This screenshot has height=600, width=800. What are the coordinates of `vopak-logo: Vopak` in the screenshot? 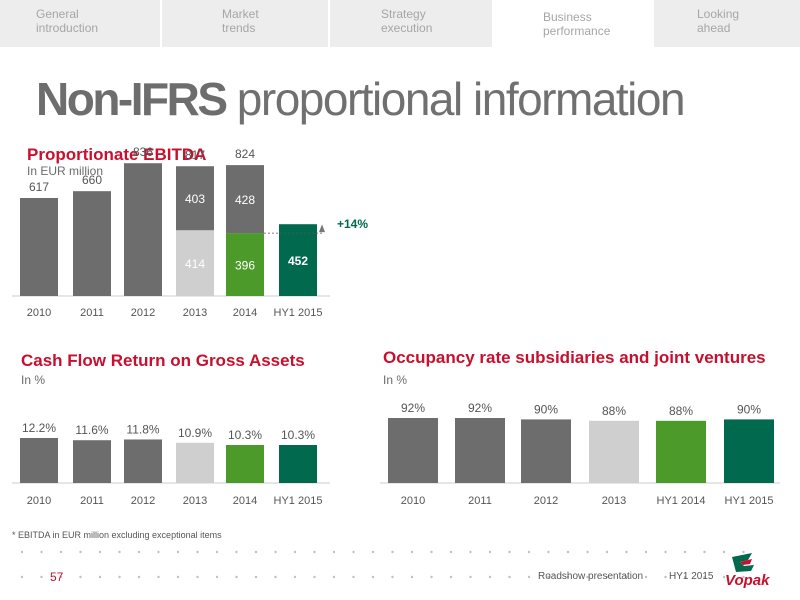 It's located at (747, 571).